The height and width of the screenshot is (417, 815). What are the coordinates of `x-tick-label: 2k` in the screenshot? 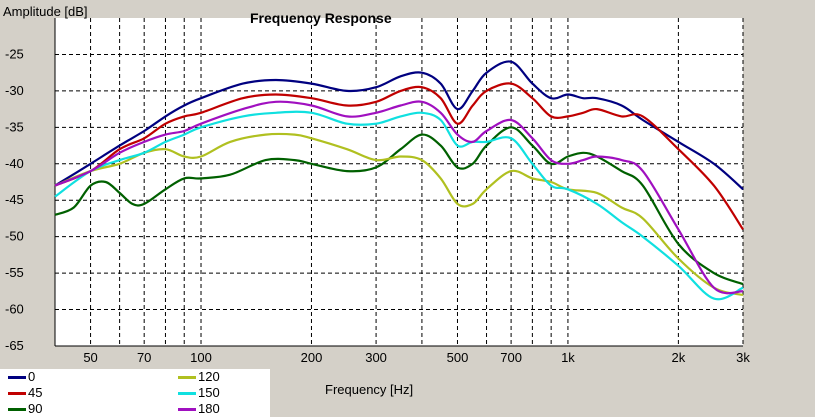 It's located at (679, 357).